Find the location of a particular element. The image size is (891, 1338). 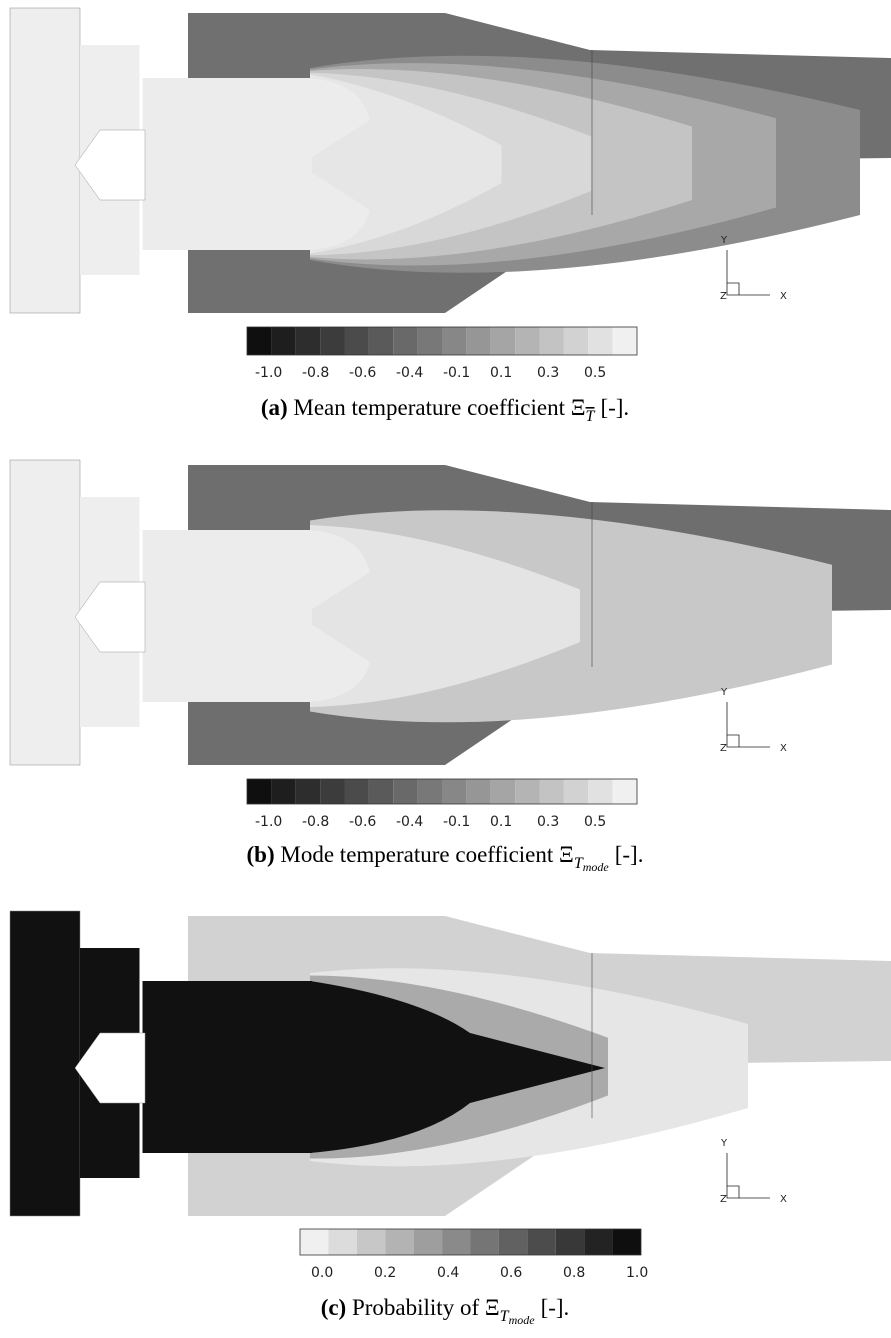

caption-label: (a) is located at coordinates (274, 407).